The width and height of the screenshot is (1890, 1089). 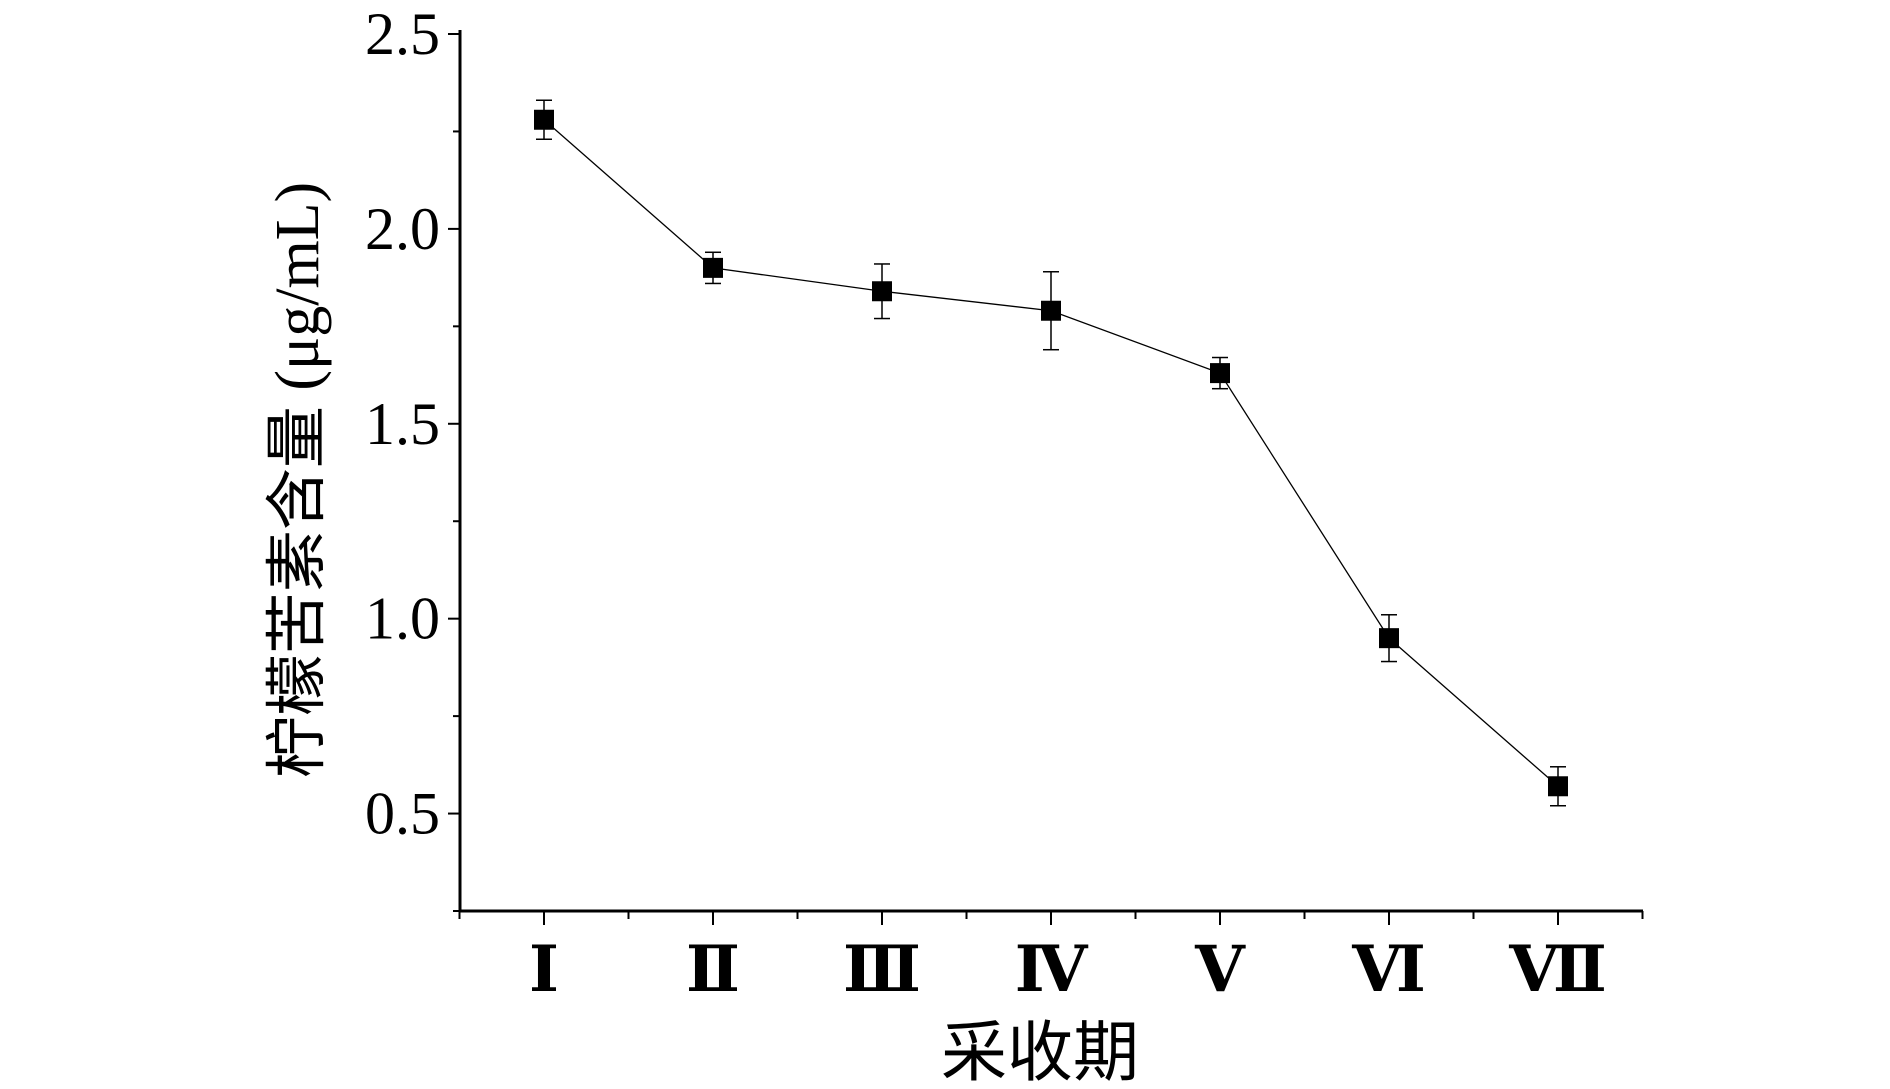 I want to click on x-tick-label: Ⅴ, so click(x=1220, y=969).